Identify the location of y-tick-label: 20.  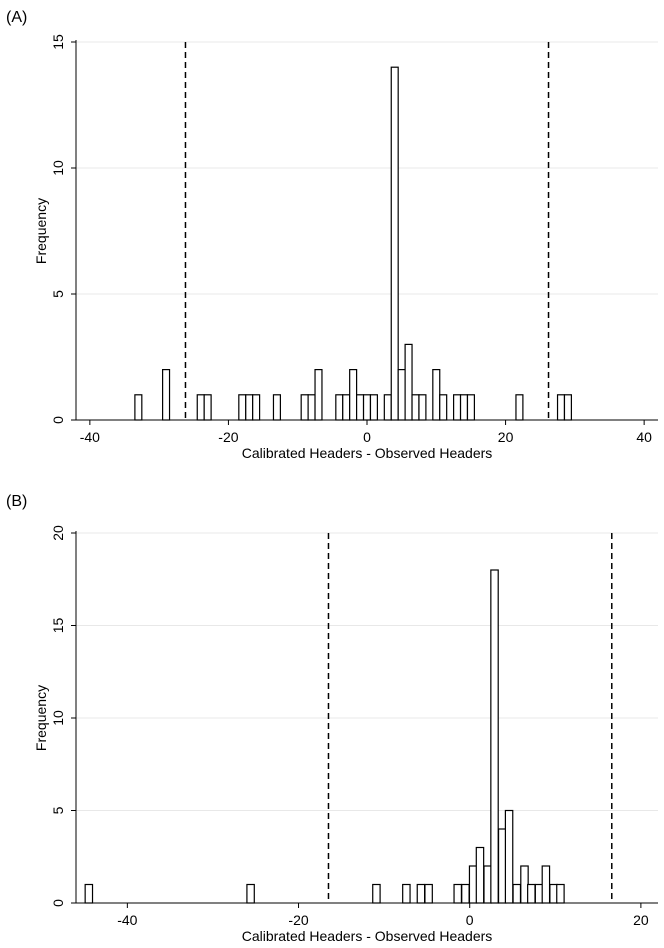
(58, 533).